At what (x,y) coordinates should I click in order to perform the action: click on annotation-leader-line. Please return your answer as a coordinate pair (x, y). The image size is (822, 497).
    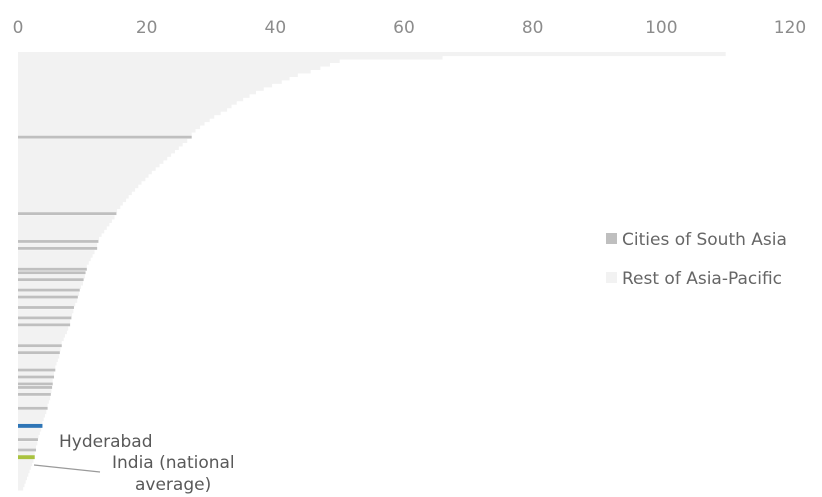
    Looking at the image, I should click on (67, 468).